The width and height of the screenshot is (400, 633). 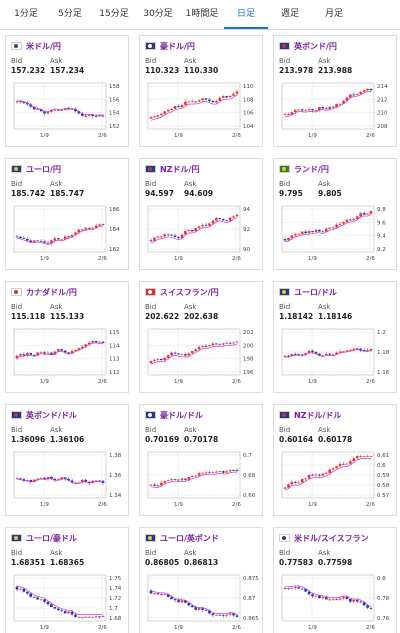 What do you see at coordinates (202, 602) in the screenshot?
I see `mini-candlestick-chart: 0.875 0.87 0.865 1/9 2/6` at bounding box center [202, 602].